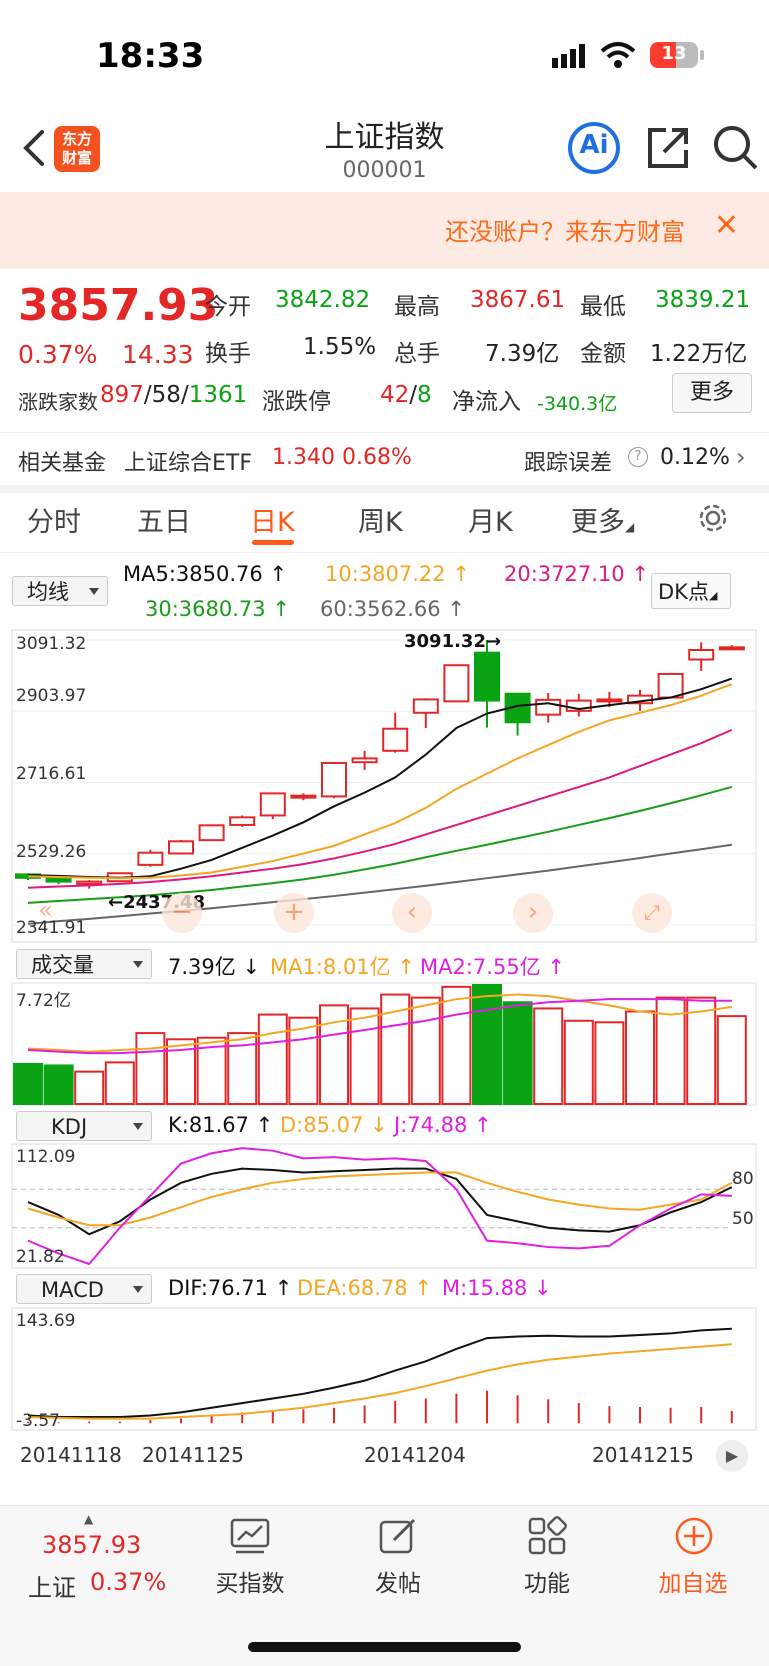 The image size is (769, 1666). Describe the element at coordinates (228, 307) in the screenshot. I see `open-label: 今开` at that location.